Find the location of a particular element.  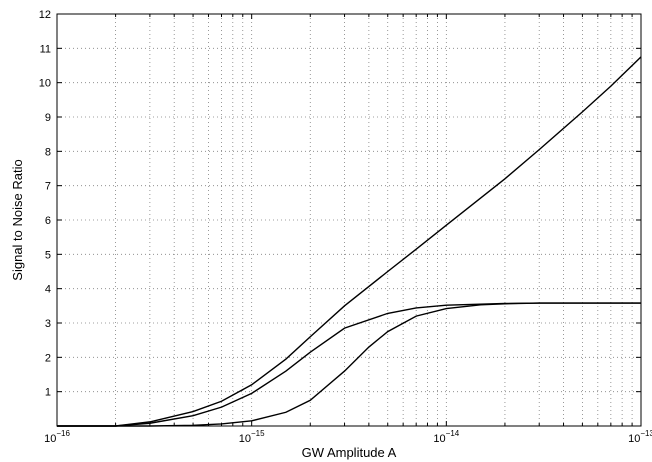

y-tick-label: 2 is located at coordinates (48, 358).